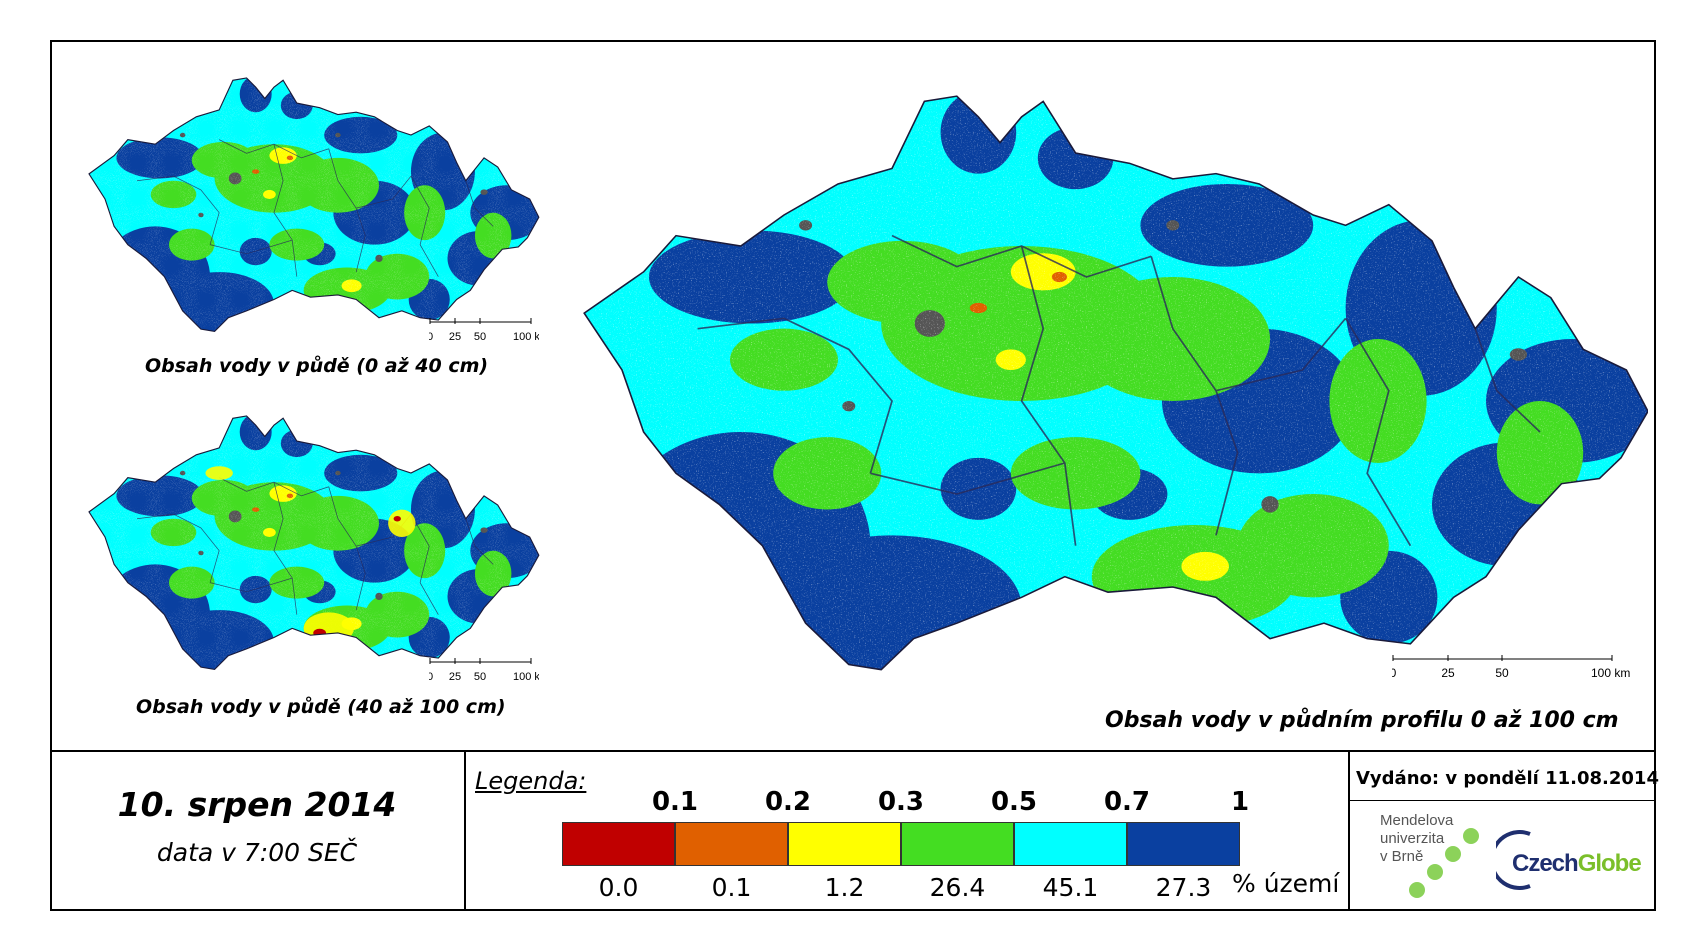 This screenshot has width=1700, height=950. I want to click on czechglobe-arc-icon, so click(1513, 860).